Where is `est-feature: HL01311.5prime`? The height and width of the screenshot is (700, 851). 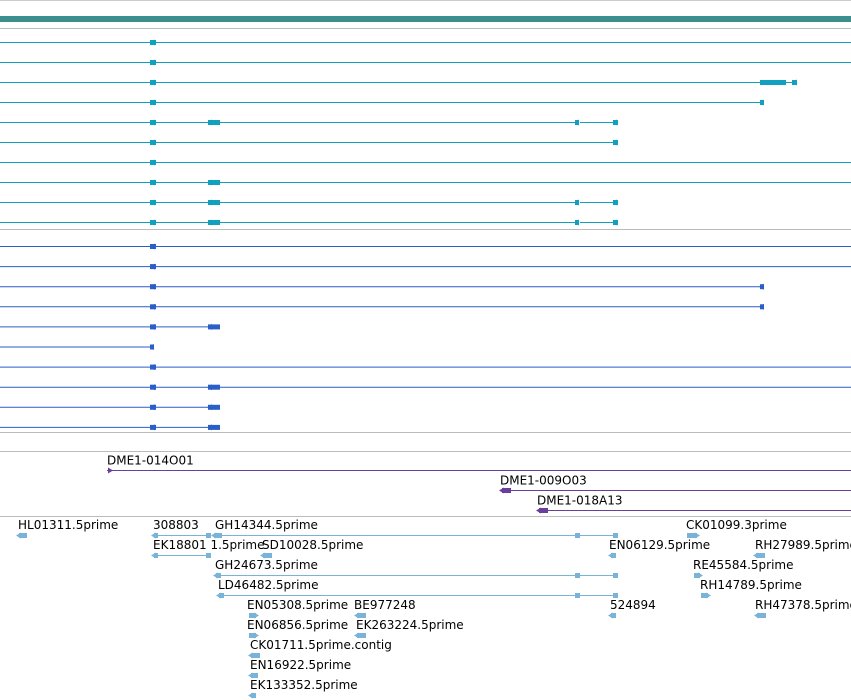 est-feature: HL01311.5prime is located at coordinates (67, 528).